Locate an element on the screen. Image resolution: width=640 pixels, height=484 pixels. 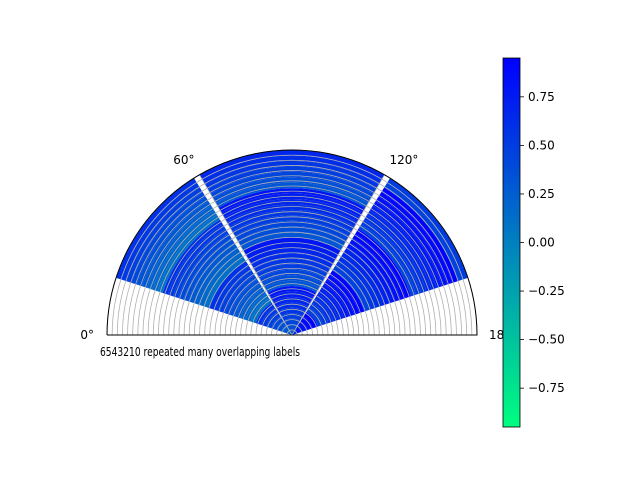
colorbar: −0.75 −0.50 −0.25 0.00 0.25 0.50 0.75 is located at coordinates (533, 242).